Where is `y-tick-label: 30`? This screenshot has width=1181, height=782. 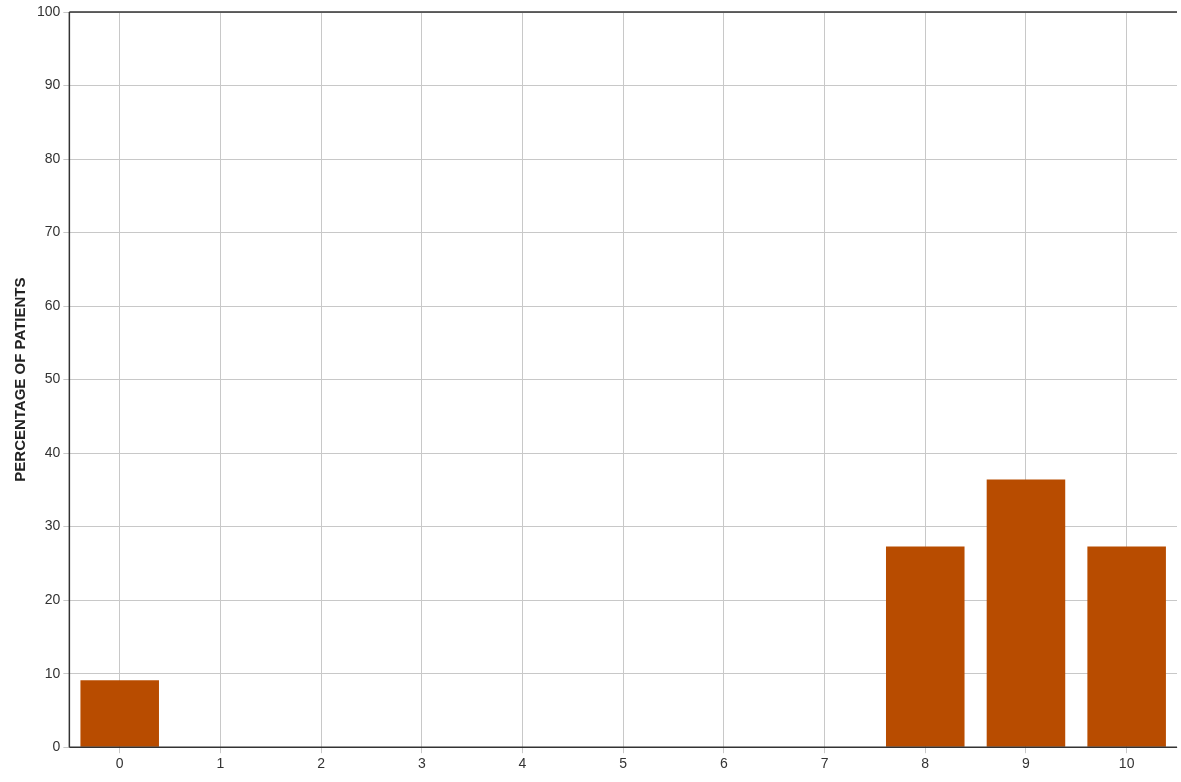
y-tick-label: 30 is located at coordinates (52, 525).